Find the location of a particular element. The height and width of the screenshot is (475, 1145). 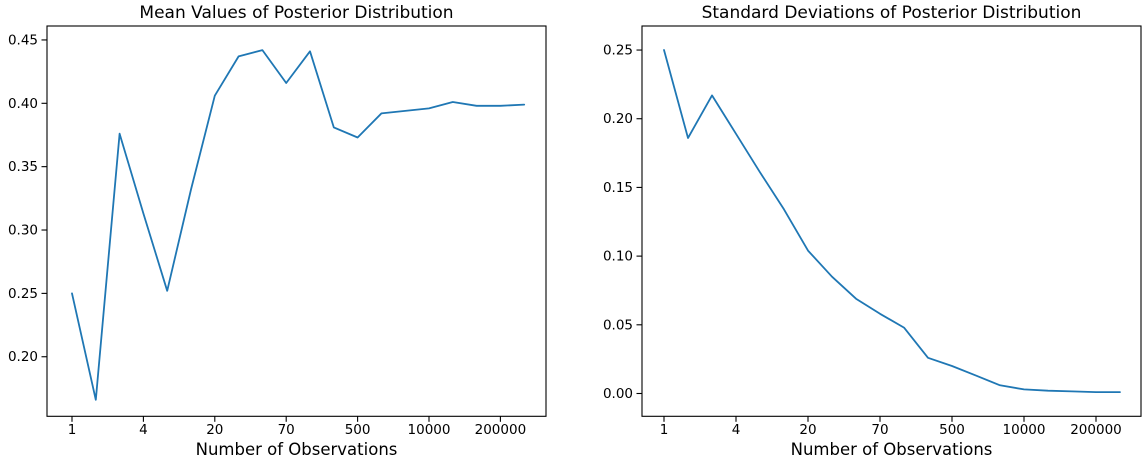

mean-chart-y-tick-label: 0.35 is located at coordinates (23, 167).